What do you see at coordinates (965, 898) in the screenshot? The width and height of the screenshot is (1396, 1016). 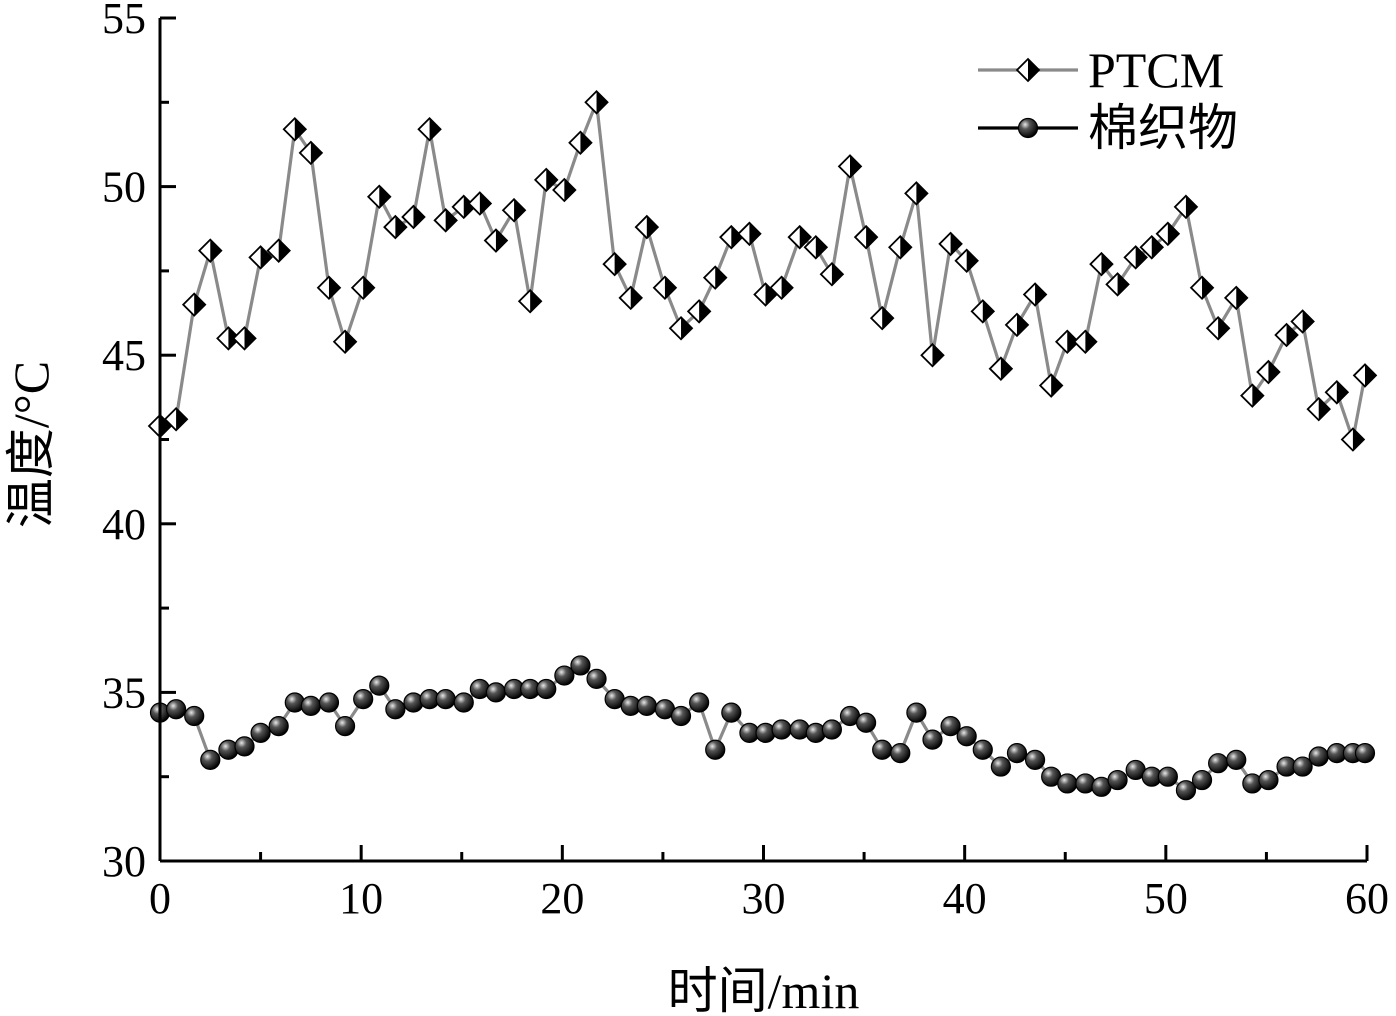 I see `x-tick-label: 40` at bounding box center [965, 898].